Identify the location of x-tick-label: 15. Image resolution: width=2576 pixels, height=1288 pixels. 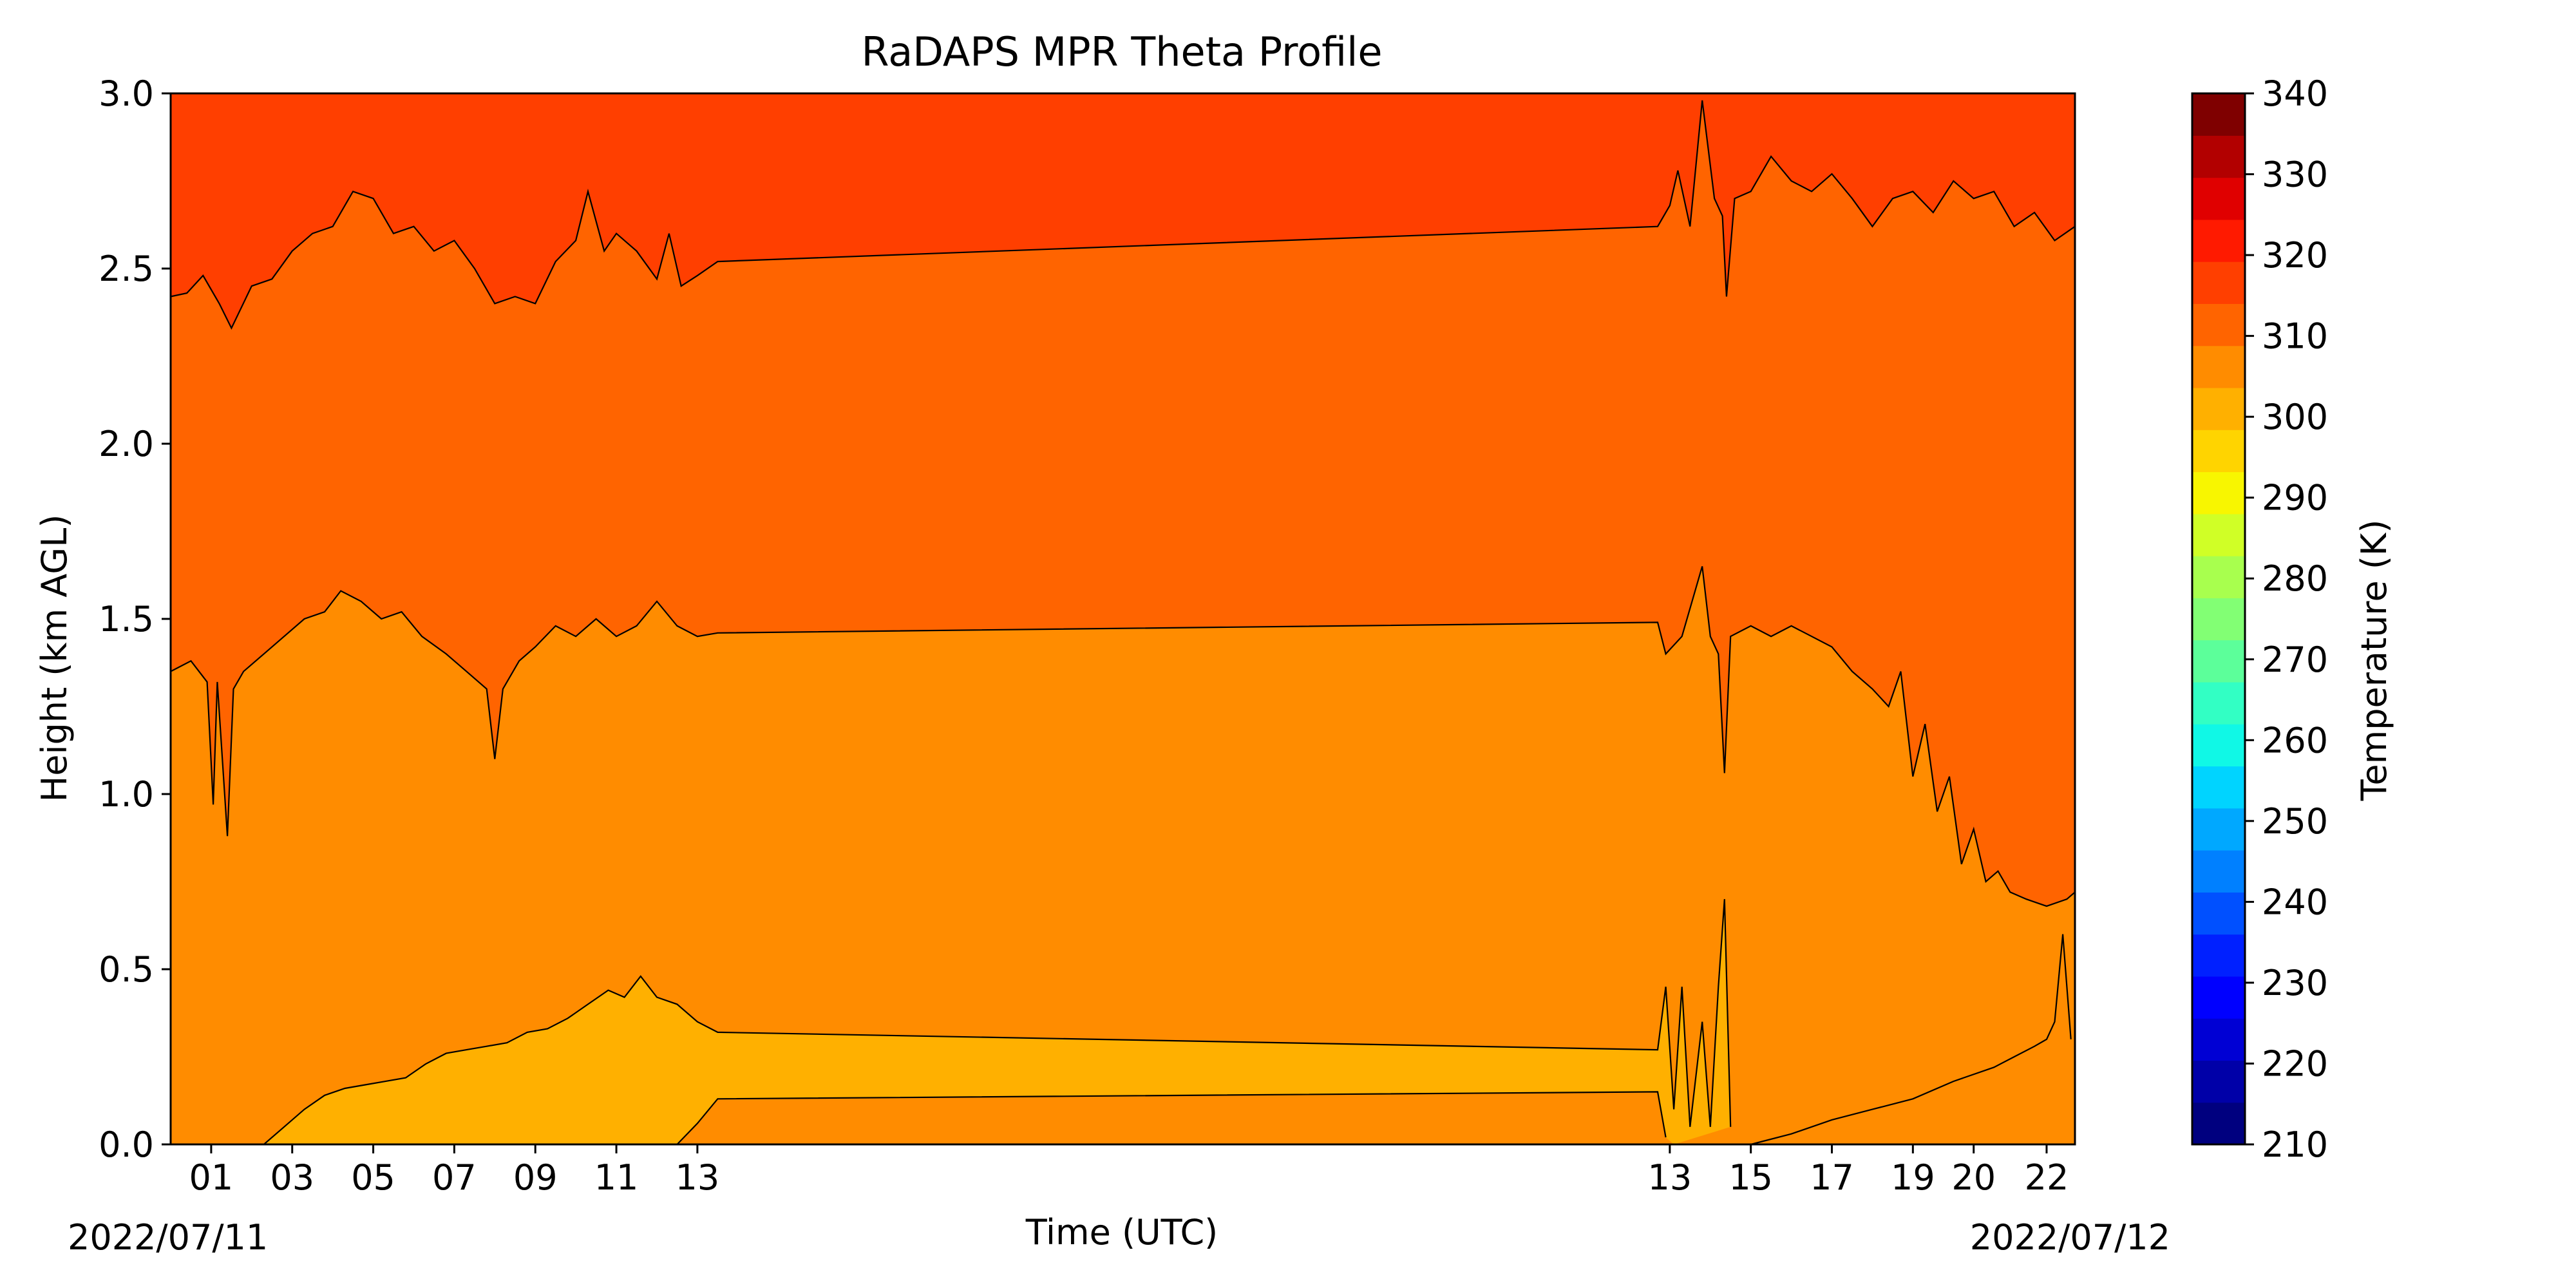
(1750, 1177).